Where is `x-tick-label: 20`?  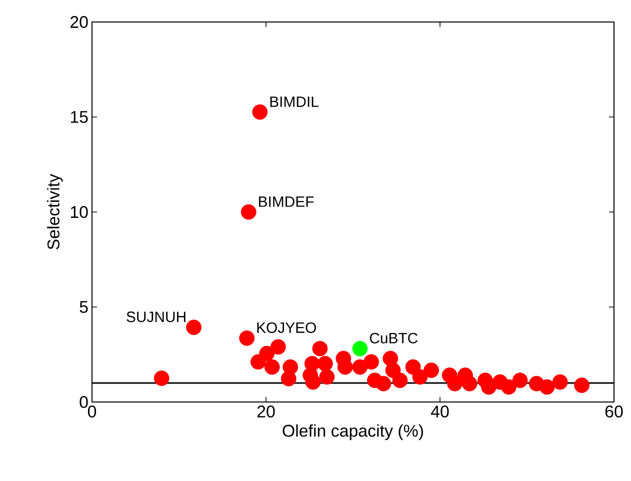
x-tick-label: 20 is located at coordinates (266, 412).